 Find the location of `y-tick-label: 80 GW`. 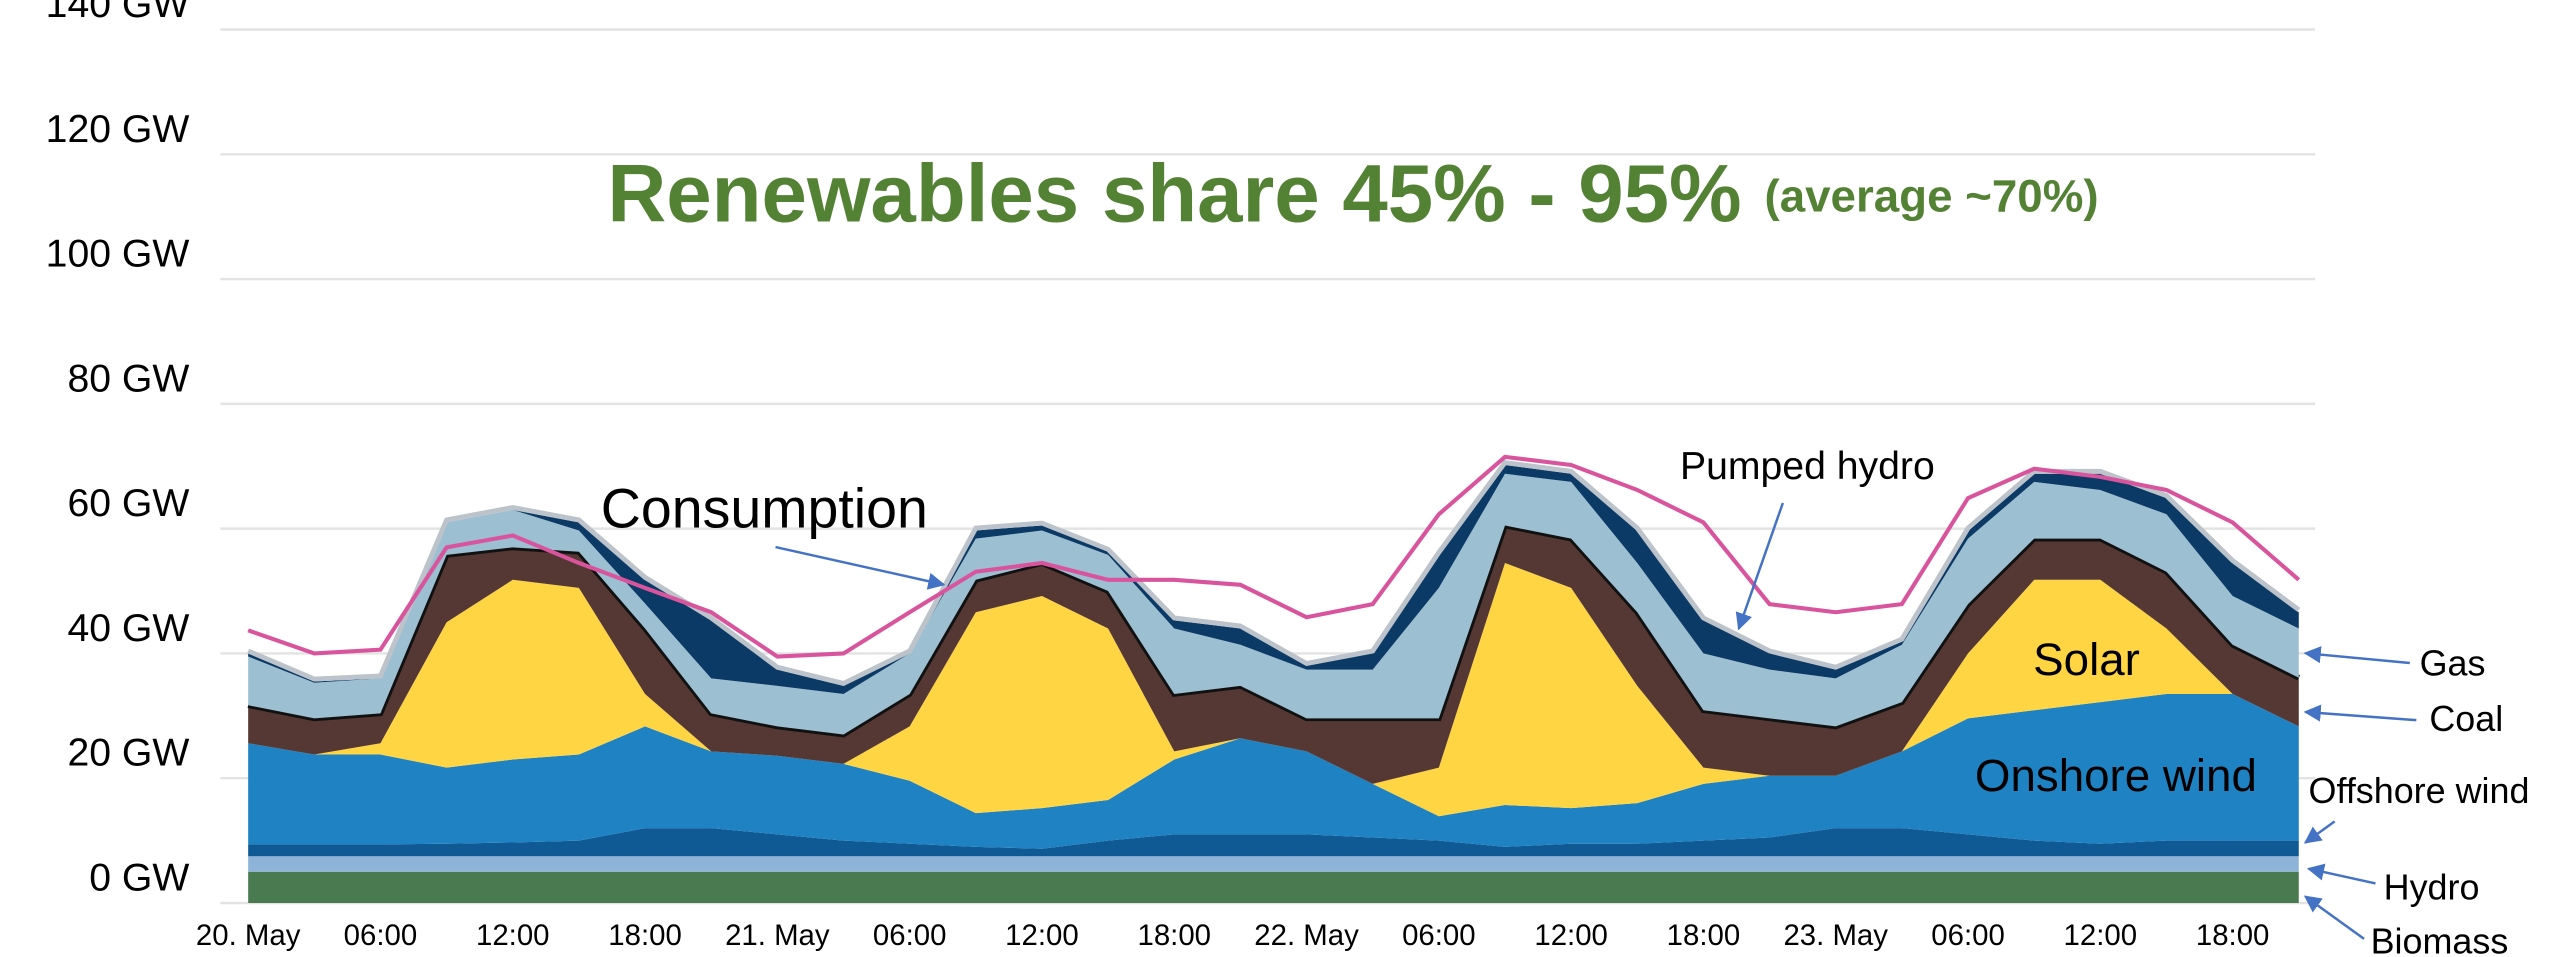

y-tick-label: 80 GW is located at coordinates (128, 378).